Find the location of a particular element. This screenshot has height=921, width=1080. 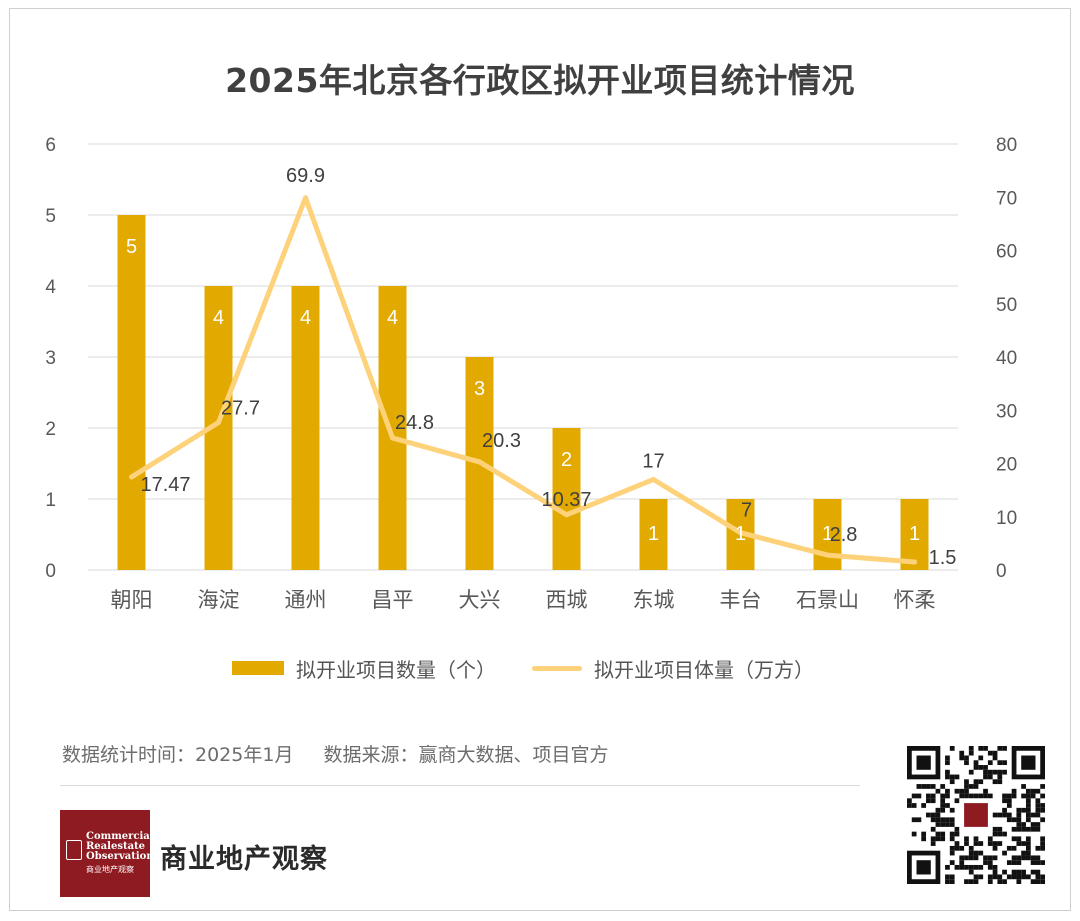

y-right-tick-label: 20 is located at coordinates (1006, 465).